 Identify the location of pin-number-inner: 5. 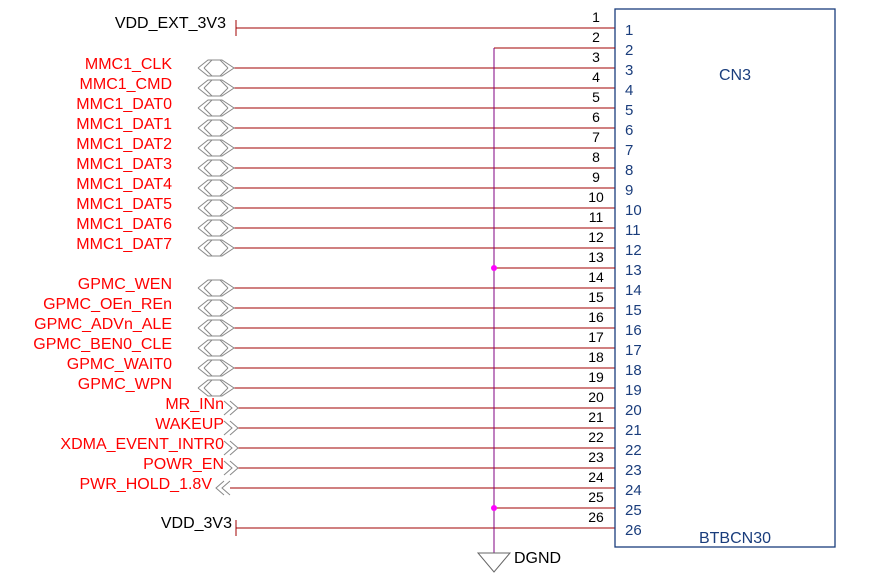
(629, 110).